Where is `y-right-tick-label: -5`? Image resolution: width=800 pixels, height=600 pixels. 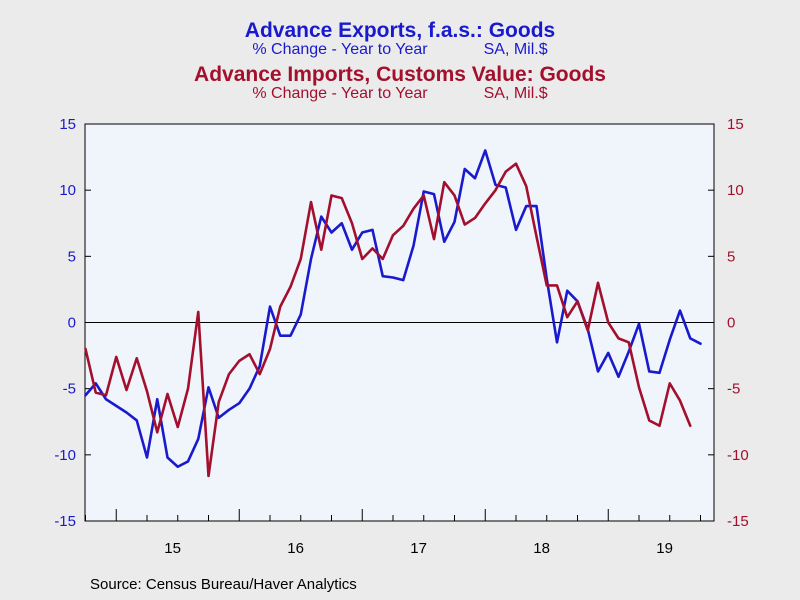
y-right-tick-label: -5 is located at coordinates (733, 389).